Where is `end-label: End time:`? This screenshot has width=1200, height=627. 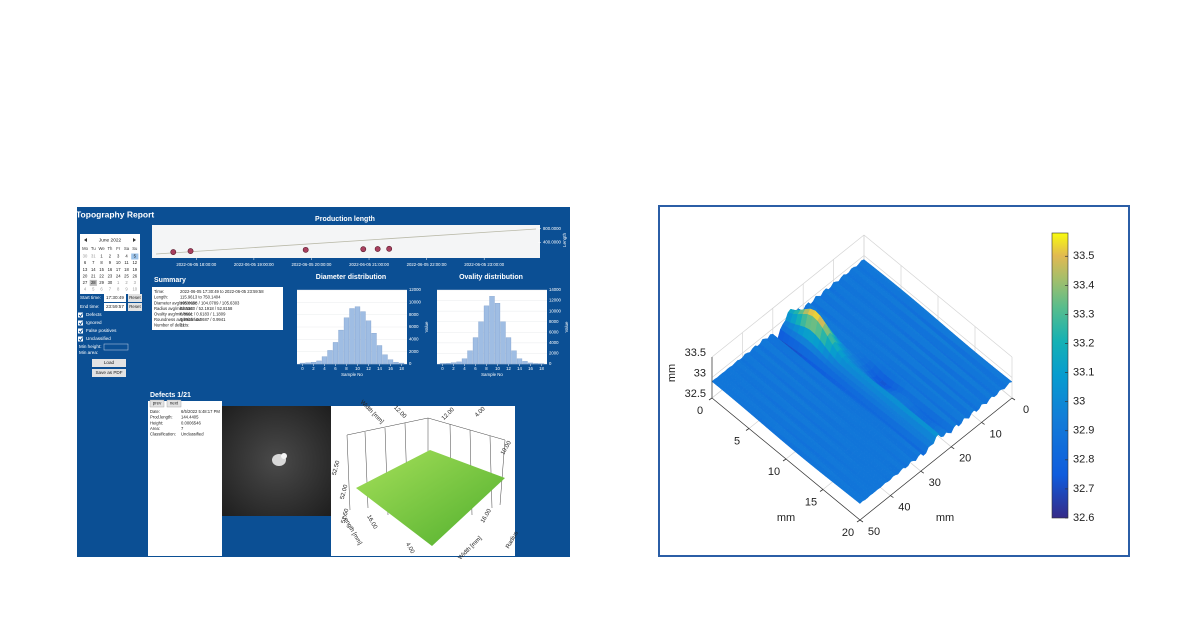 end-label: End time: is located at coordinates (89, 306).